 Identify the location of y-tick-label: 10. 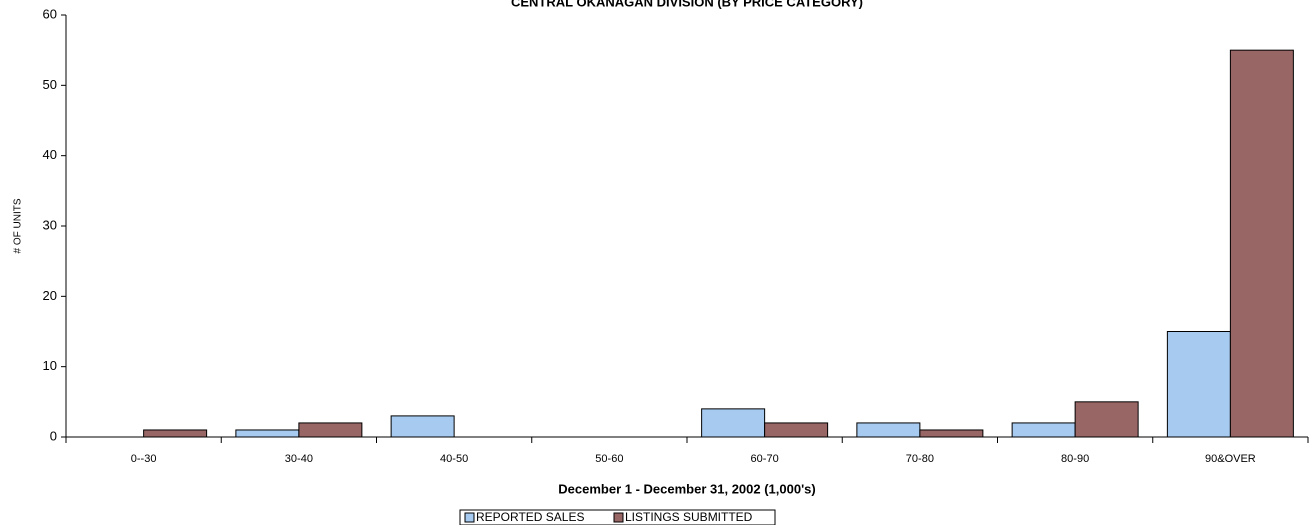
(50, 365).